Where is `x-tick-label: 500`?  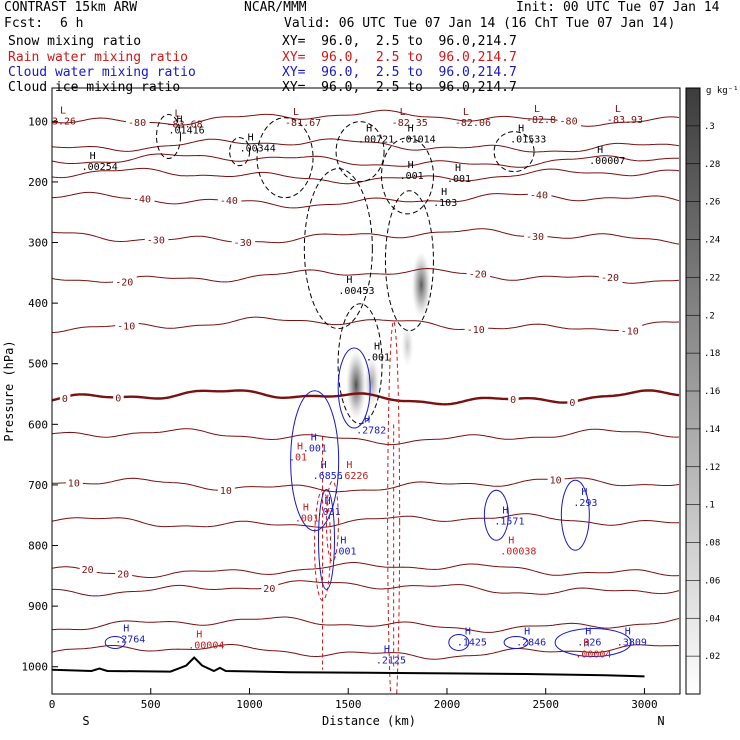 x-tick-label: 500 is located at coordinates (151, 704).